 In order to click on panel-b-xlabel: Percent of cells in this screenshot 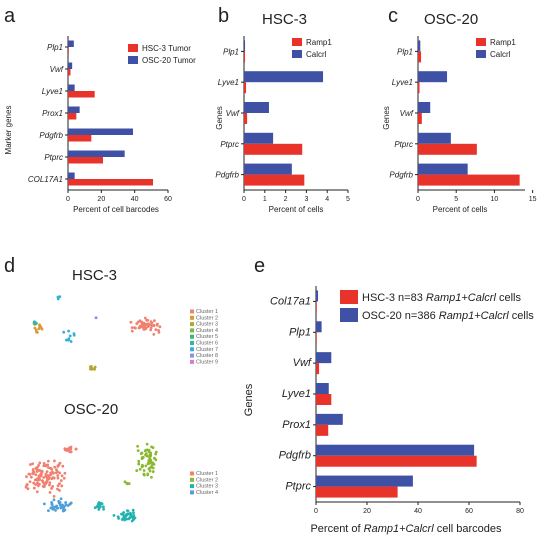, I will do `click(296, 209)`.